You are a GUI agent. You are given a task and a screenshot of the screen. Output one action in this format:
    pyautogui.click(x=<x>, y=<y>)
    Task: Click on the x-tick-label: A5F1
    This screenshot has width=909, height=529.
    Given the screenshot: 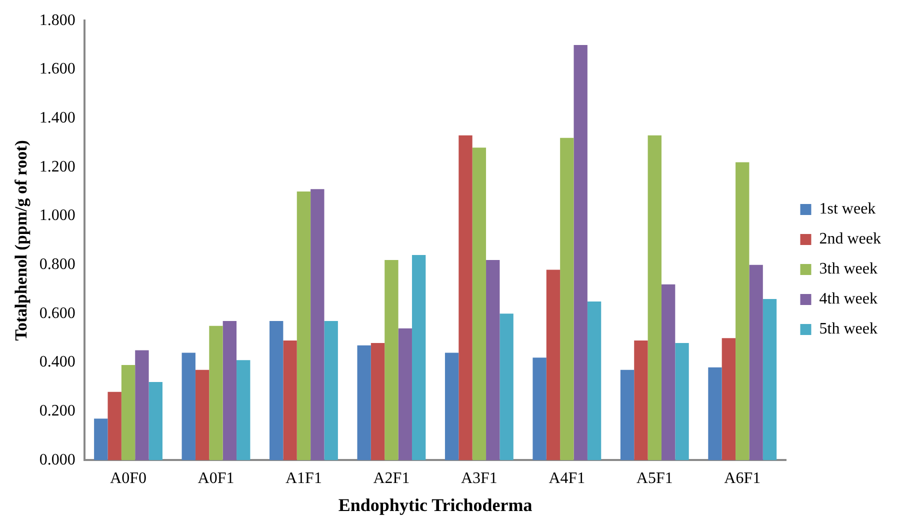 What is the action you would take?
    pyautogui.click(x=654, y=479)
    